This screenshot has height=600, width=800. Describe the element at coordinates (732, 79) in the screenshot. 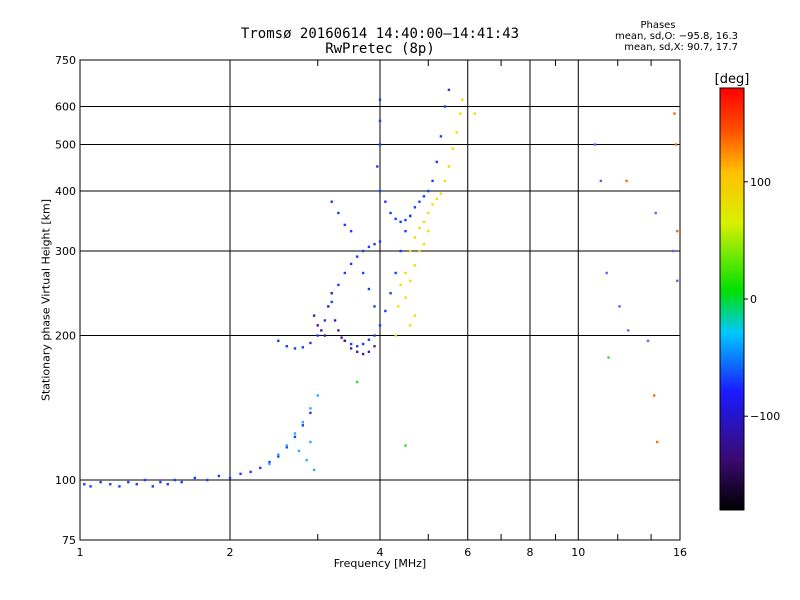

I see `colorbar-unit-label: [deg]` at that location.